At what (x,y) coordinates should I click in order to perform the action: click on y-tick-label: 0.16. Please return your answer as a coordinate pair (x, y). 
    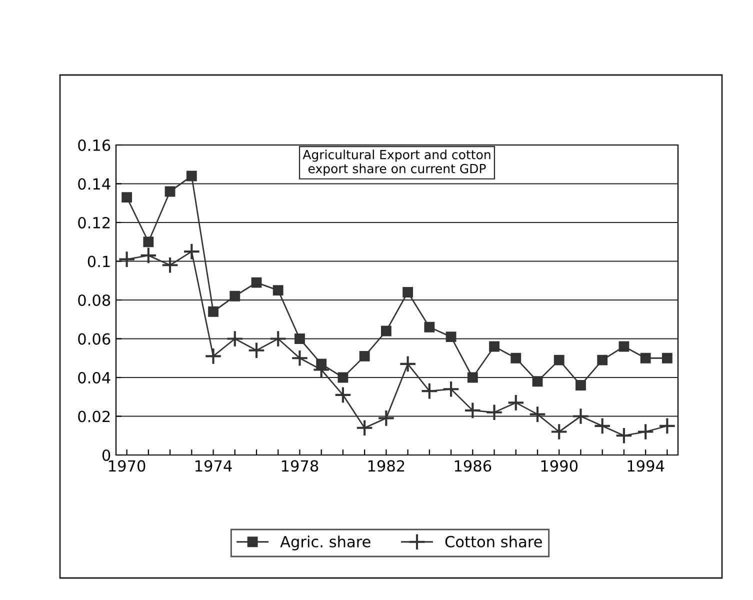
    Looking at the image, I should click on (94, 145).